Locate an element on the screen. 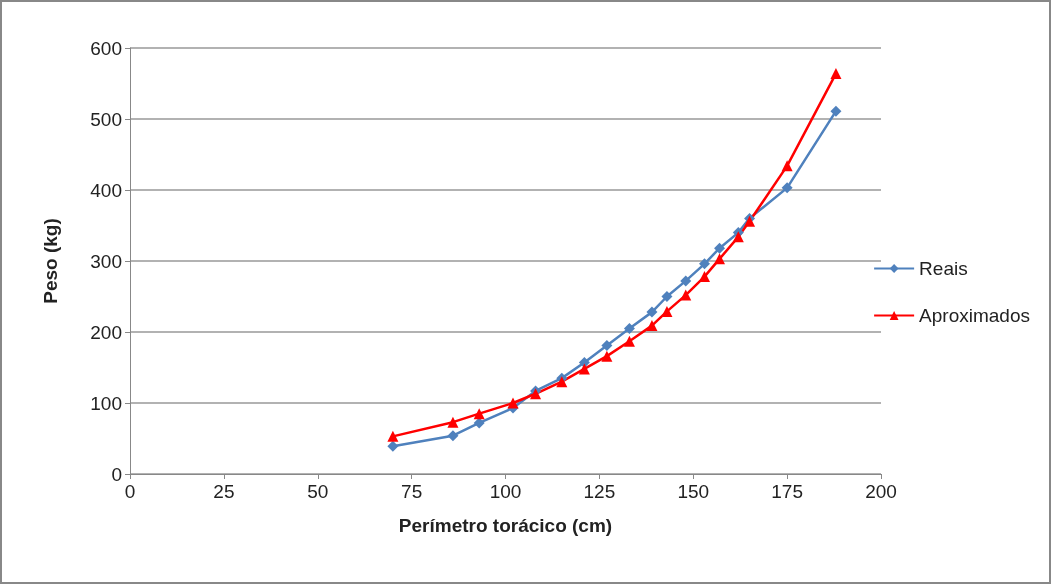  x-tick-label: 75 is located at coordinates (412, 491).